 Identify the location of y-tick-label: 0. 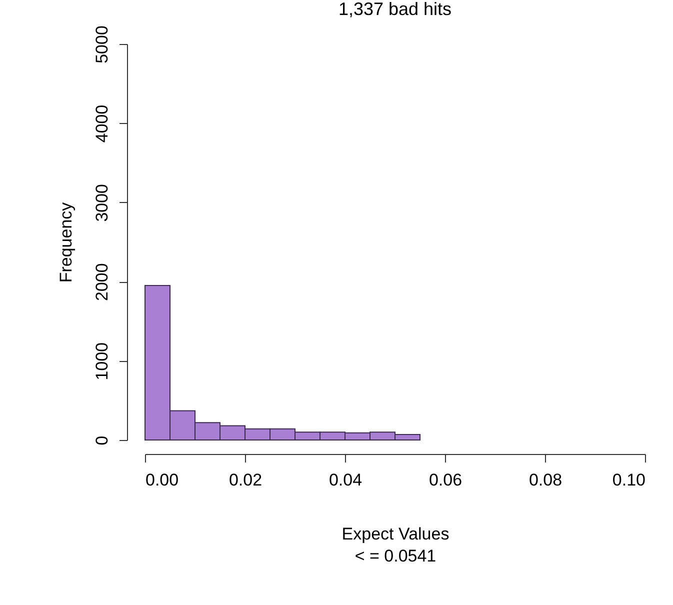
(102, 441).